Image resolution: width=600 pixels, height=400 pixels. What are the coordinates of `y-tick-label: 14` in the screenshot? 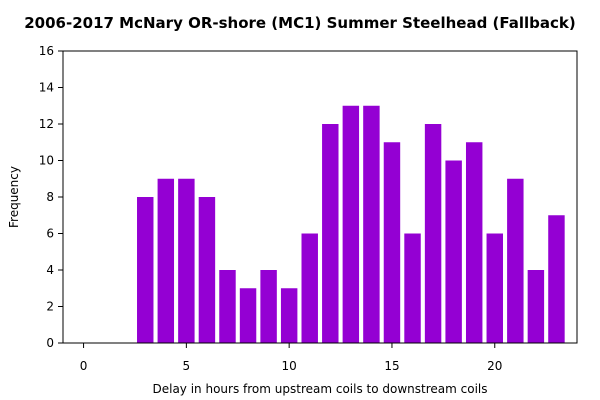 It's located at (46, 88).